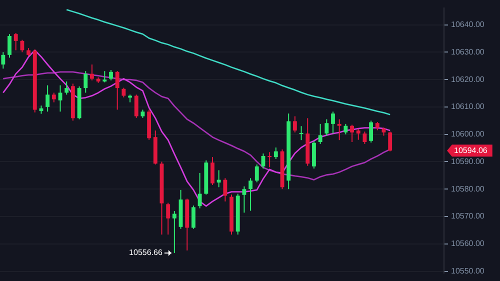 This screenshot has width=500, height=281. Describe the element at coordinates (468, 134) in the screenshot. I see `y-tick-label: 10600.00` at that location.